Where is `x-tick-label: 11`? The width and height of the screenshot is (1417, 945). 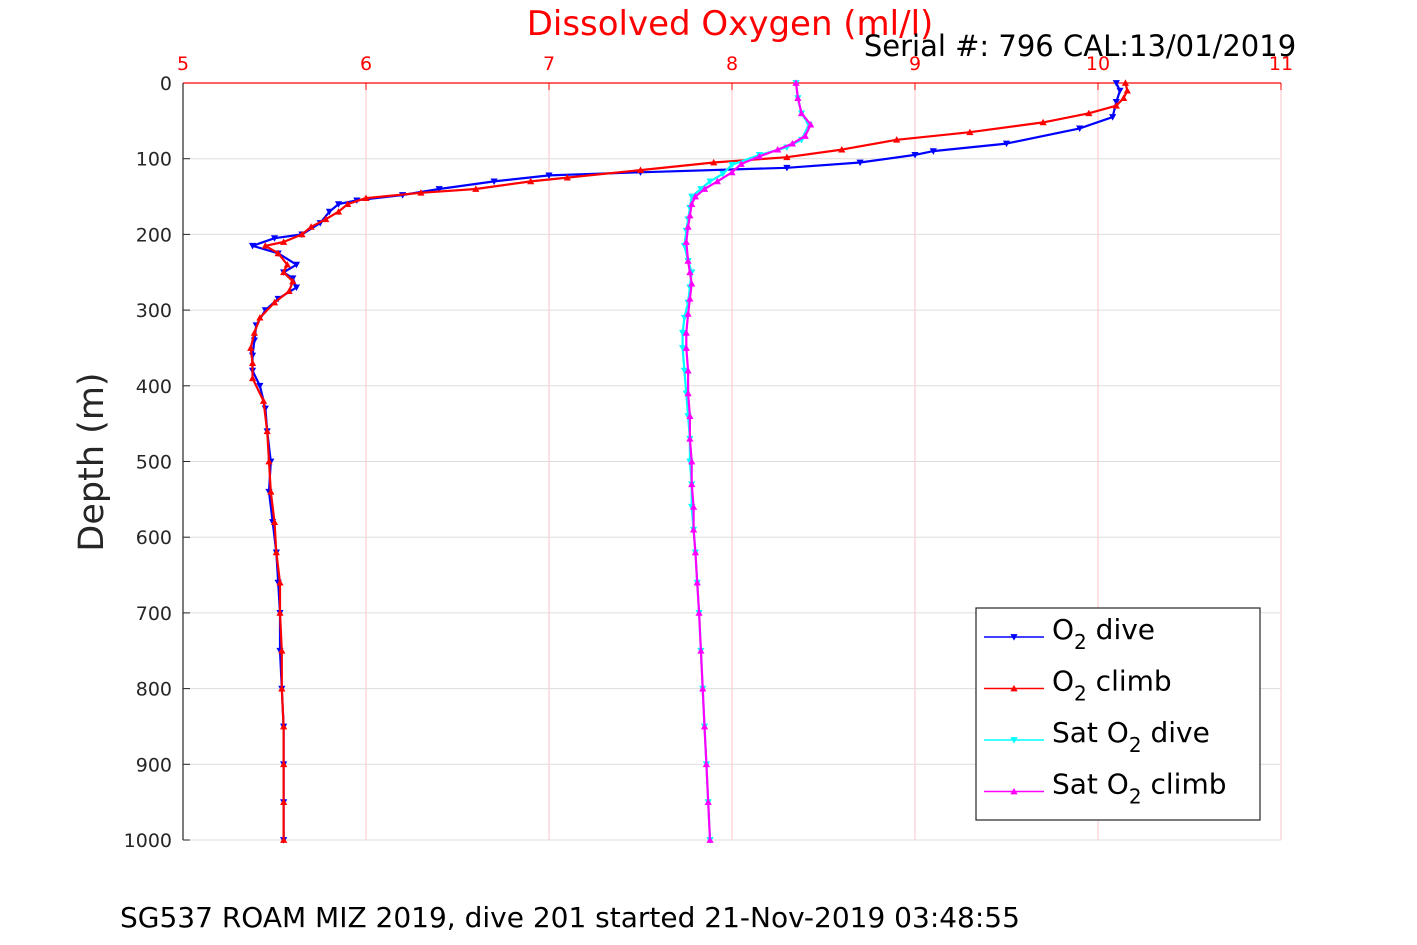
x-tick-label: 11 is located at coordinates (1281, 64).